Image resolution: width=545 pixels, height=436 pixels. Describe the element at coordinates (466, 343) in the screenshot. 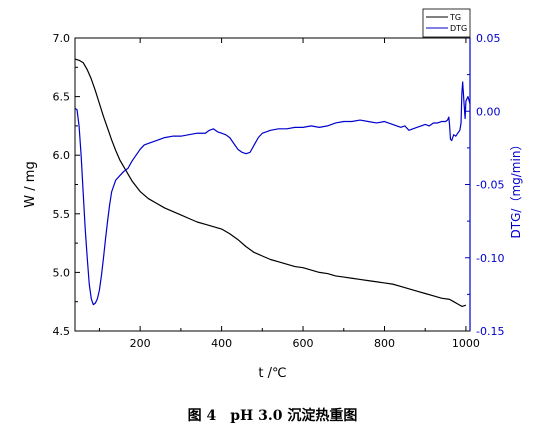

I see `x-tick-label: 1000` at that location.